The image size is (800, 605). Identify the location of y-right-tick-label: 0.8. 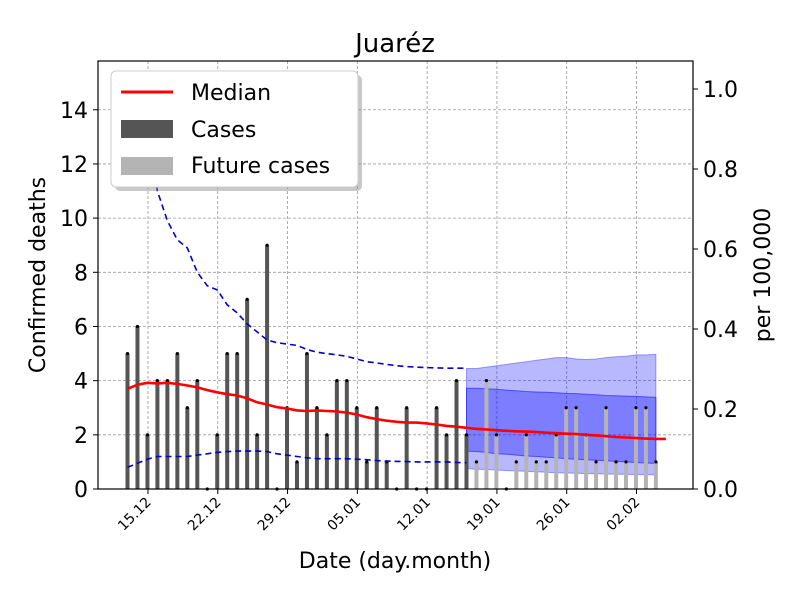
(720, 170).